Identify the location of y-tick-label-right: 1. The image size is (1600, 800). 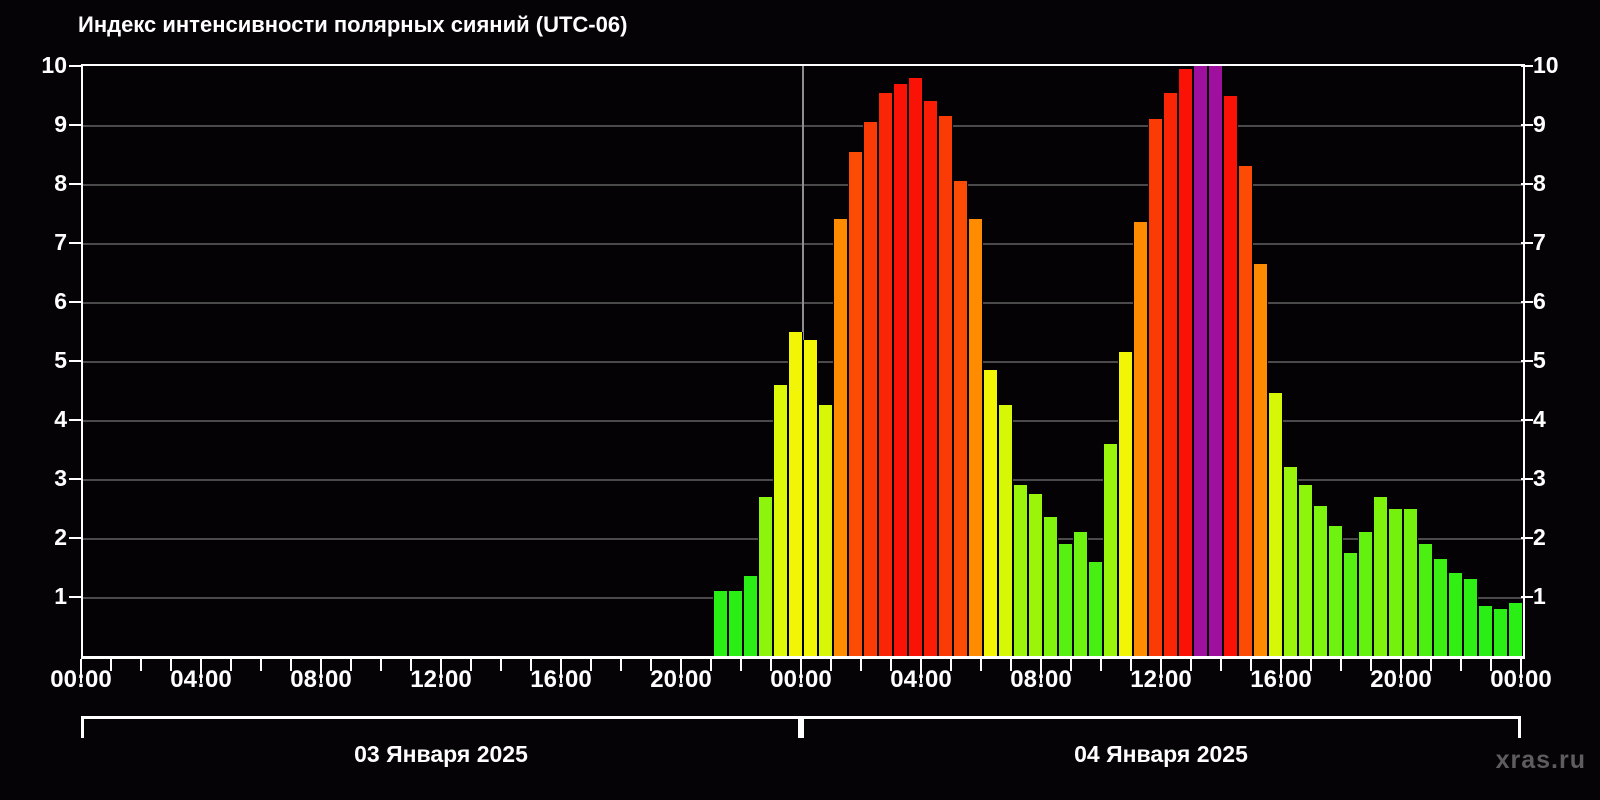
(1539, 596).